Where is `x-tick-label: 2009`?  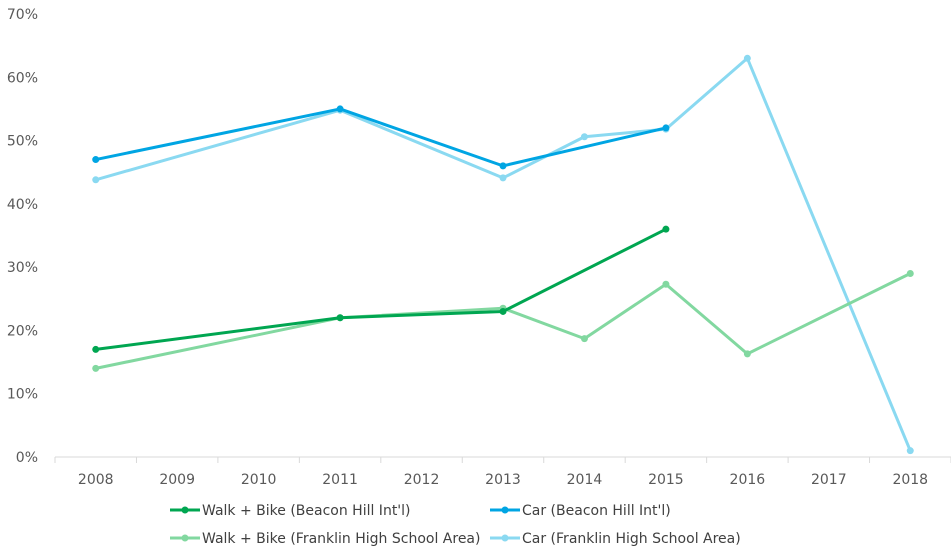 x-tick-label: 2009 is located at coordinates (177, 480).